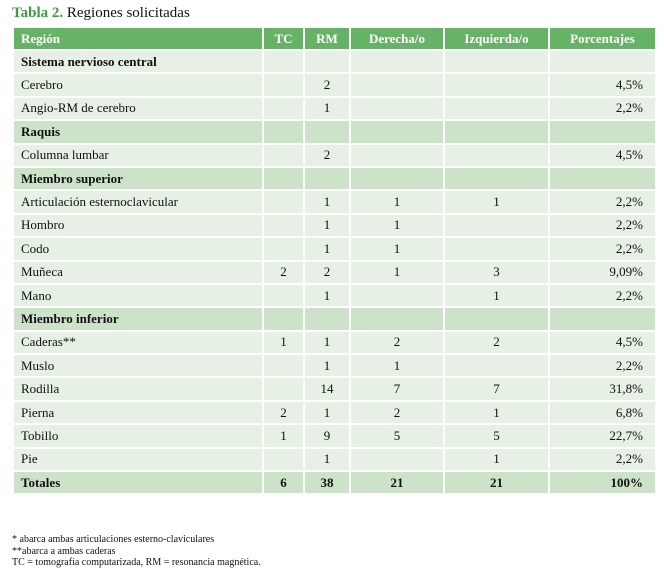 The width and height of the screenshot is (664, 580). I want to click on table-row: Caderas** 1 1 2 2 4,5%, so click(334, 342).